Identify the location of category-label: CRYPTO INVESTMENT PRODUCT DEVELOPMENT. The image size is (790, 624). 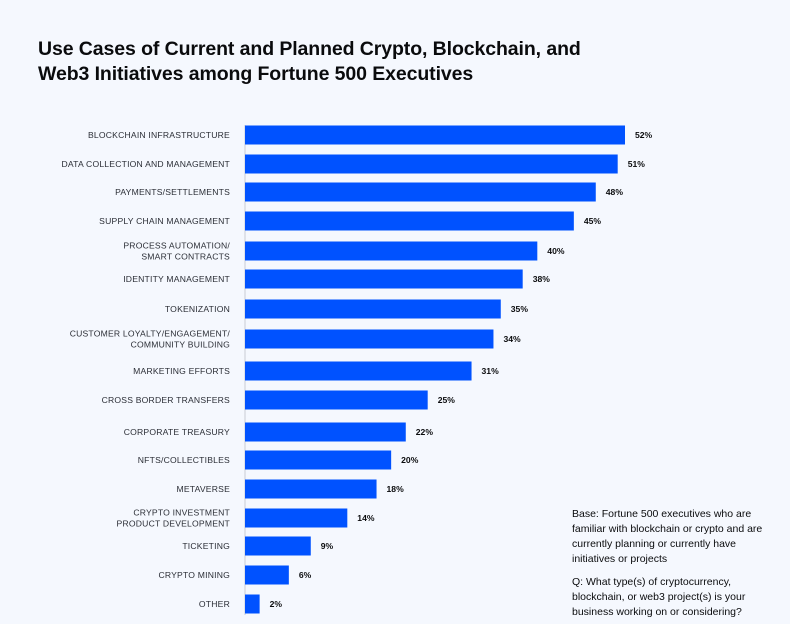
(174, 518).